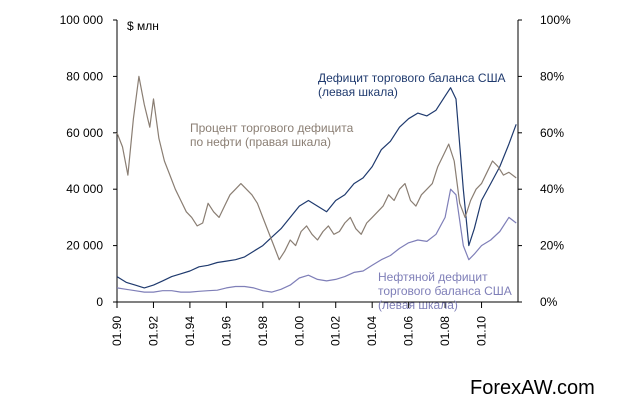 The width and height of the screenshot is (630, 408). Describe the element at coordinates (84, 133) in the screenshot. I see `left-tick-label: 60 000` at that location.